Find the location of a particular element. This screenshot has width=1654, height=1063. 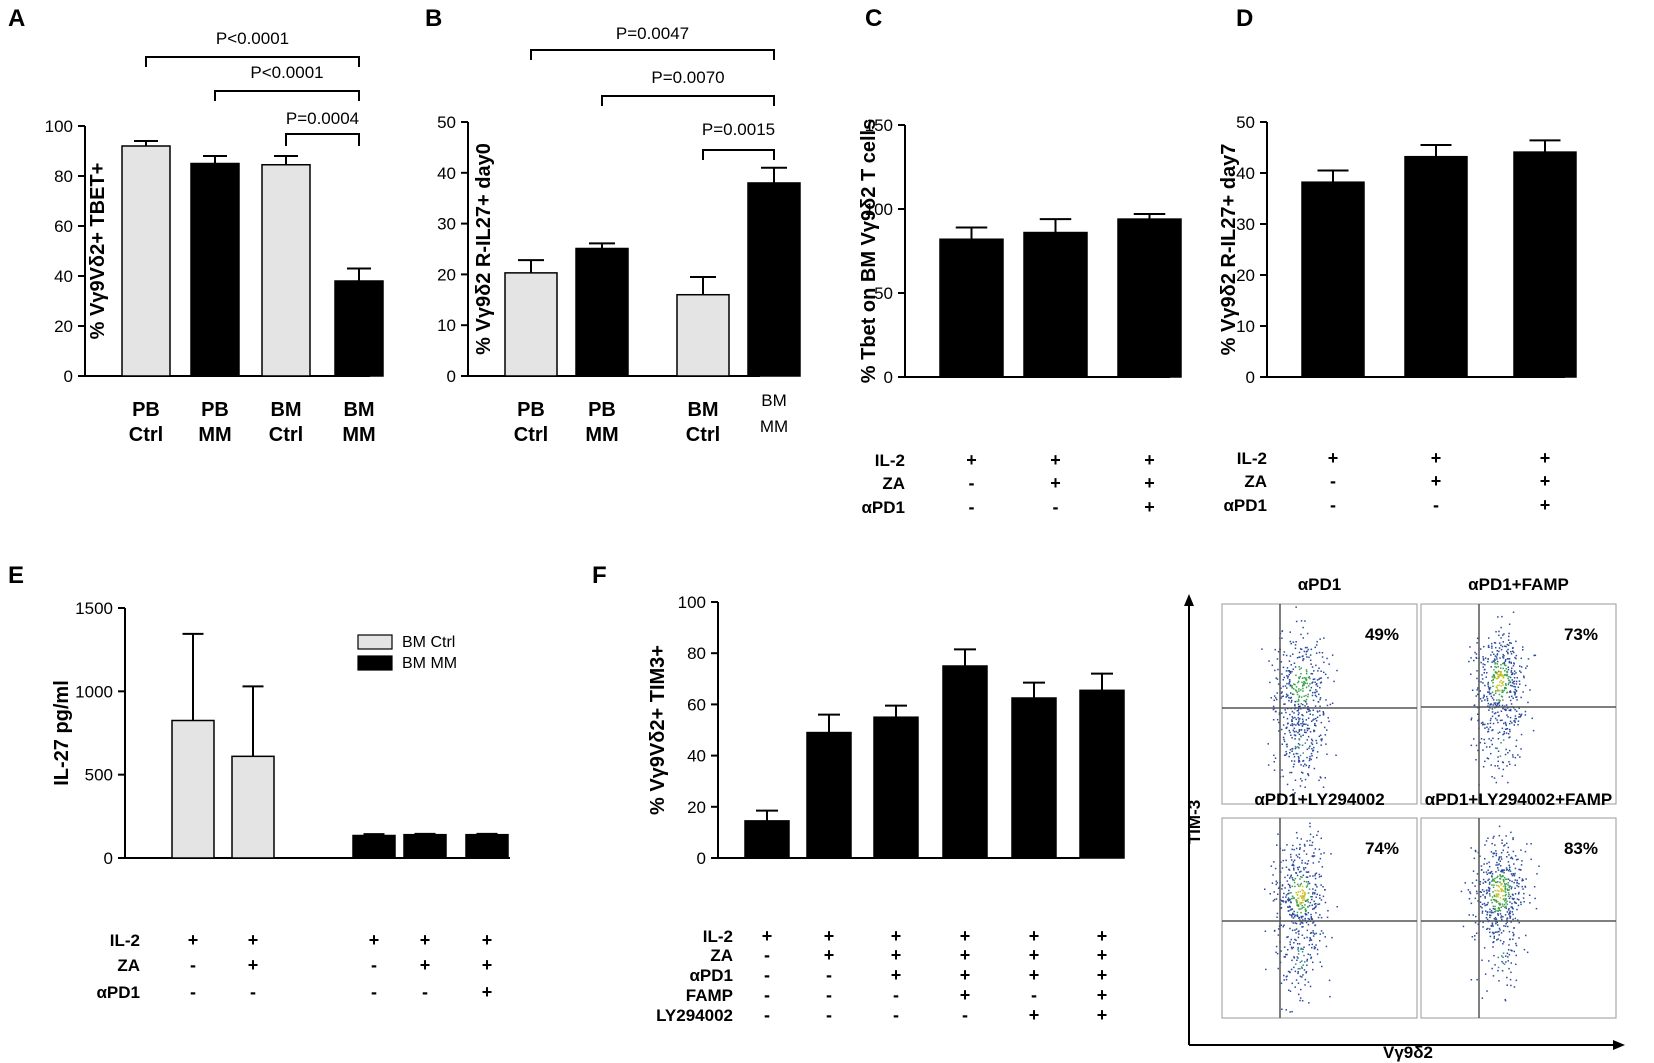

flow-plot-frame is located at coordinates (1518, 918).